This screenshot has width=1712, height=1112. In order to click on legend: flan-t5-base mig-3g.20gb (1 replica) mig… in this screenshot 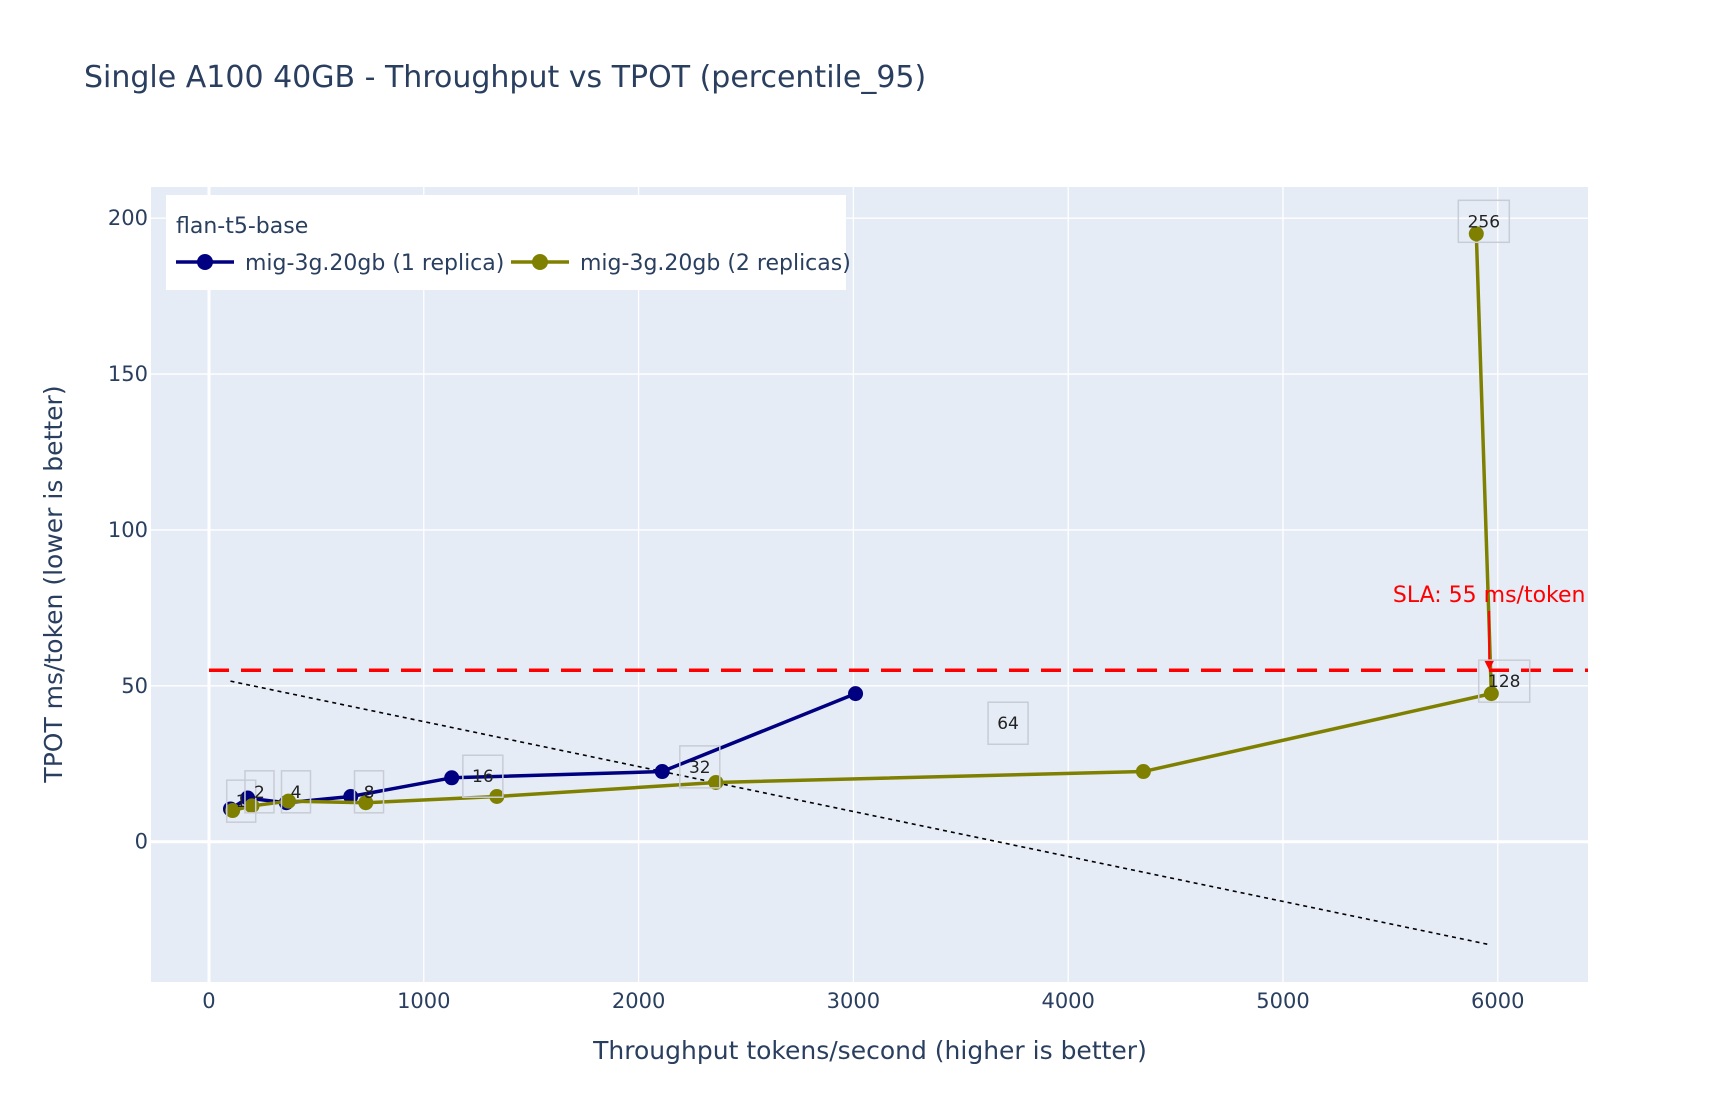, I will do `click(508, 242)`.